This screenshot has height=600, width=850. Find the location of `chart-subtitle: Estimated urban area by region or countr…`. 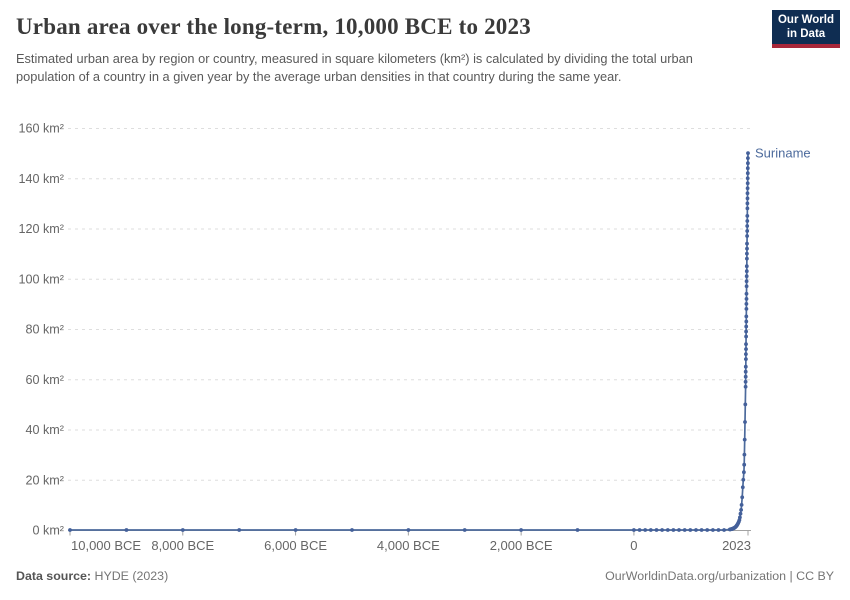

chart-subtitle: Estimated urban area by region or countr… is located at coordinates (354, 68).